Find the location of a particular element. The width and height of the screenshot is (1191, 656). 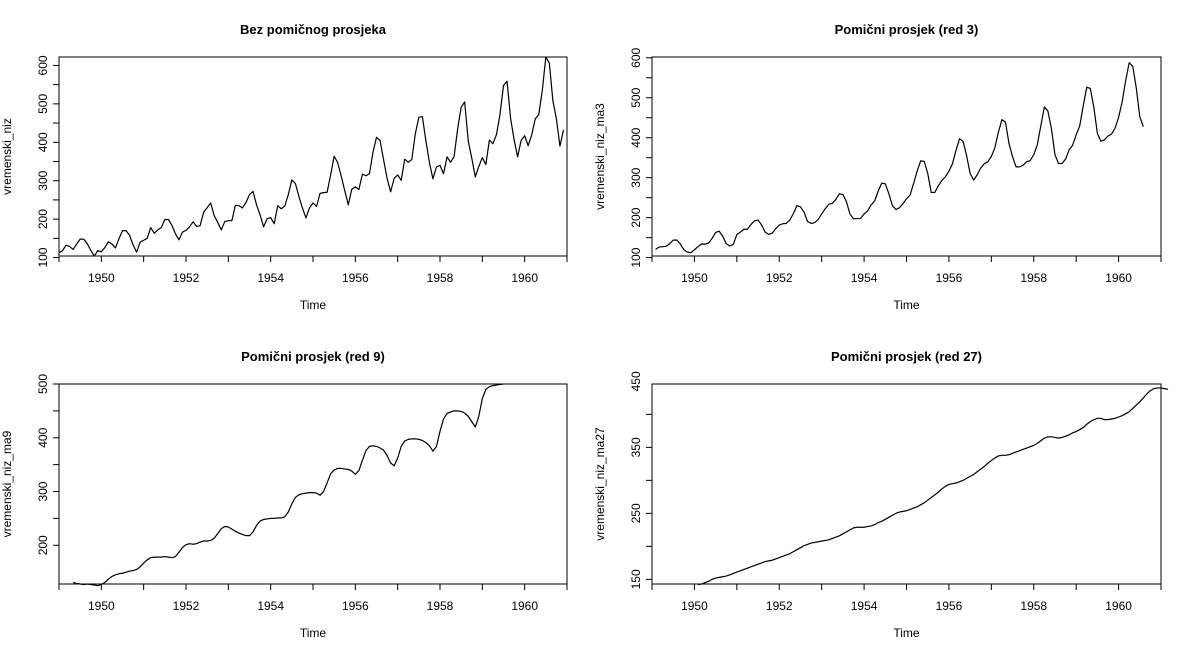

y-axis-label: vremenski_niz_ma27 is located at coordinates (600, 484).